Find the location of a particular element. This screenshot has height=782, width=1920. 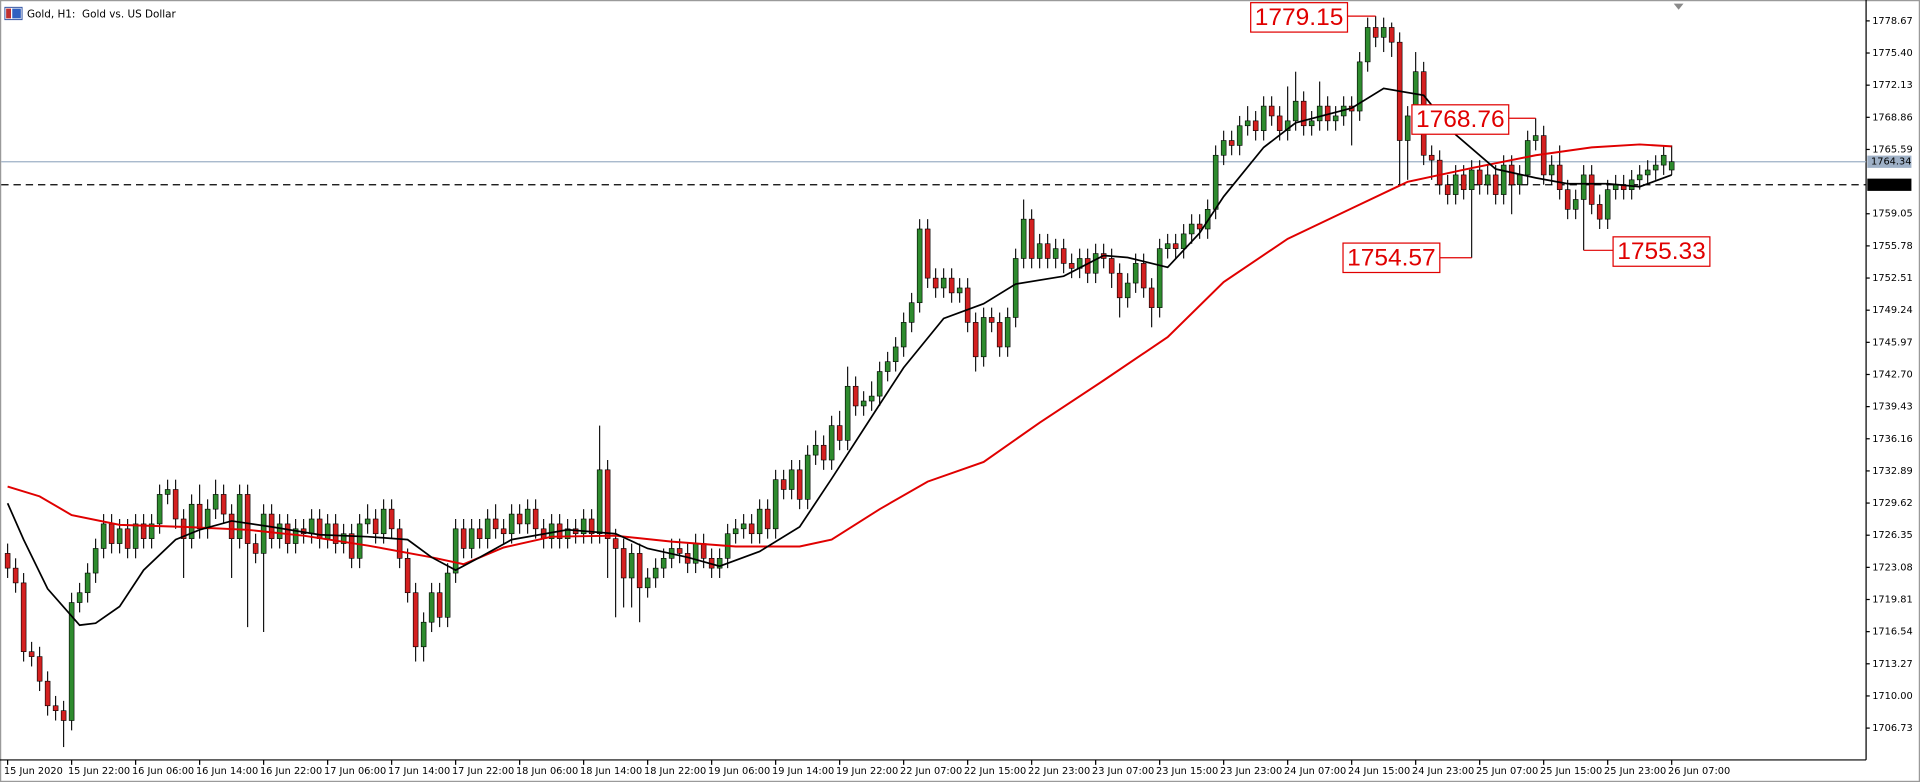

x-tick-label: 16 Jun 06:00 is located at coordinates (163, 771).